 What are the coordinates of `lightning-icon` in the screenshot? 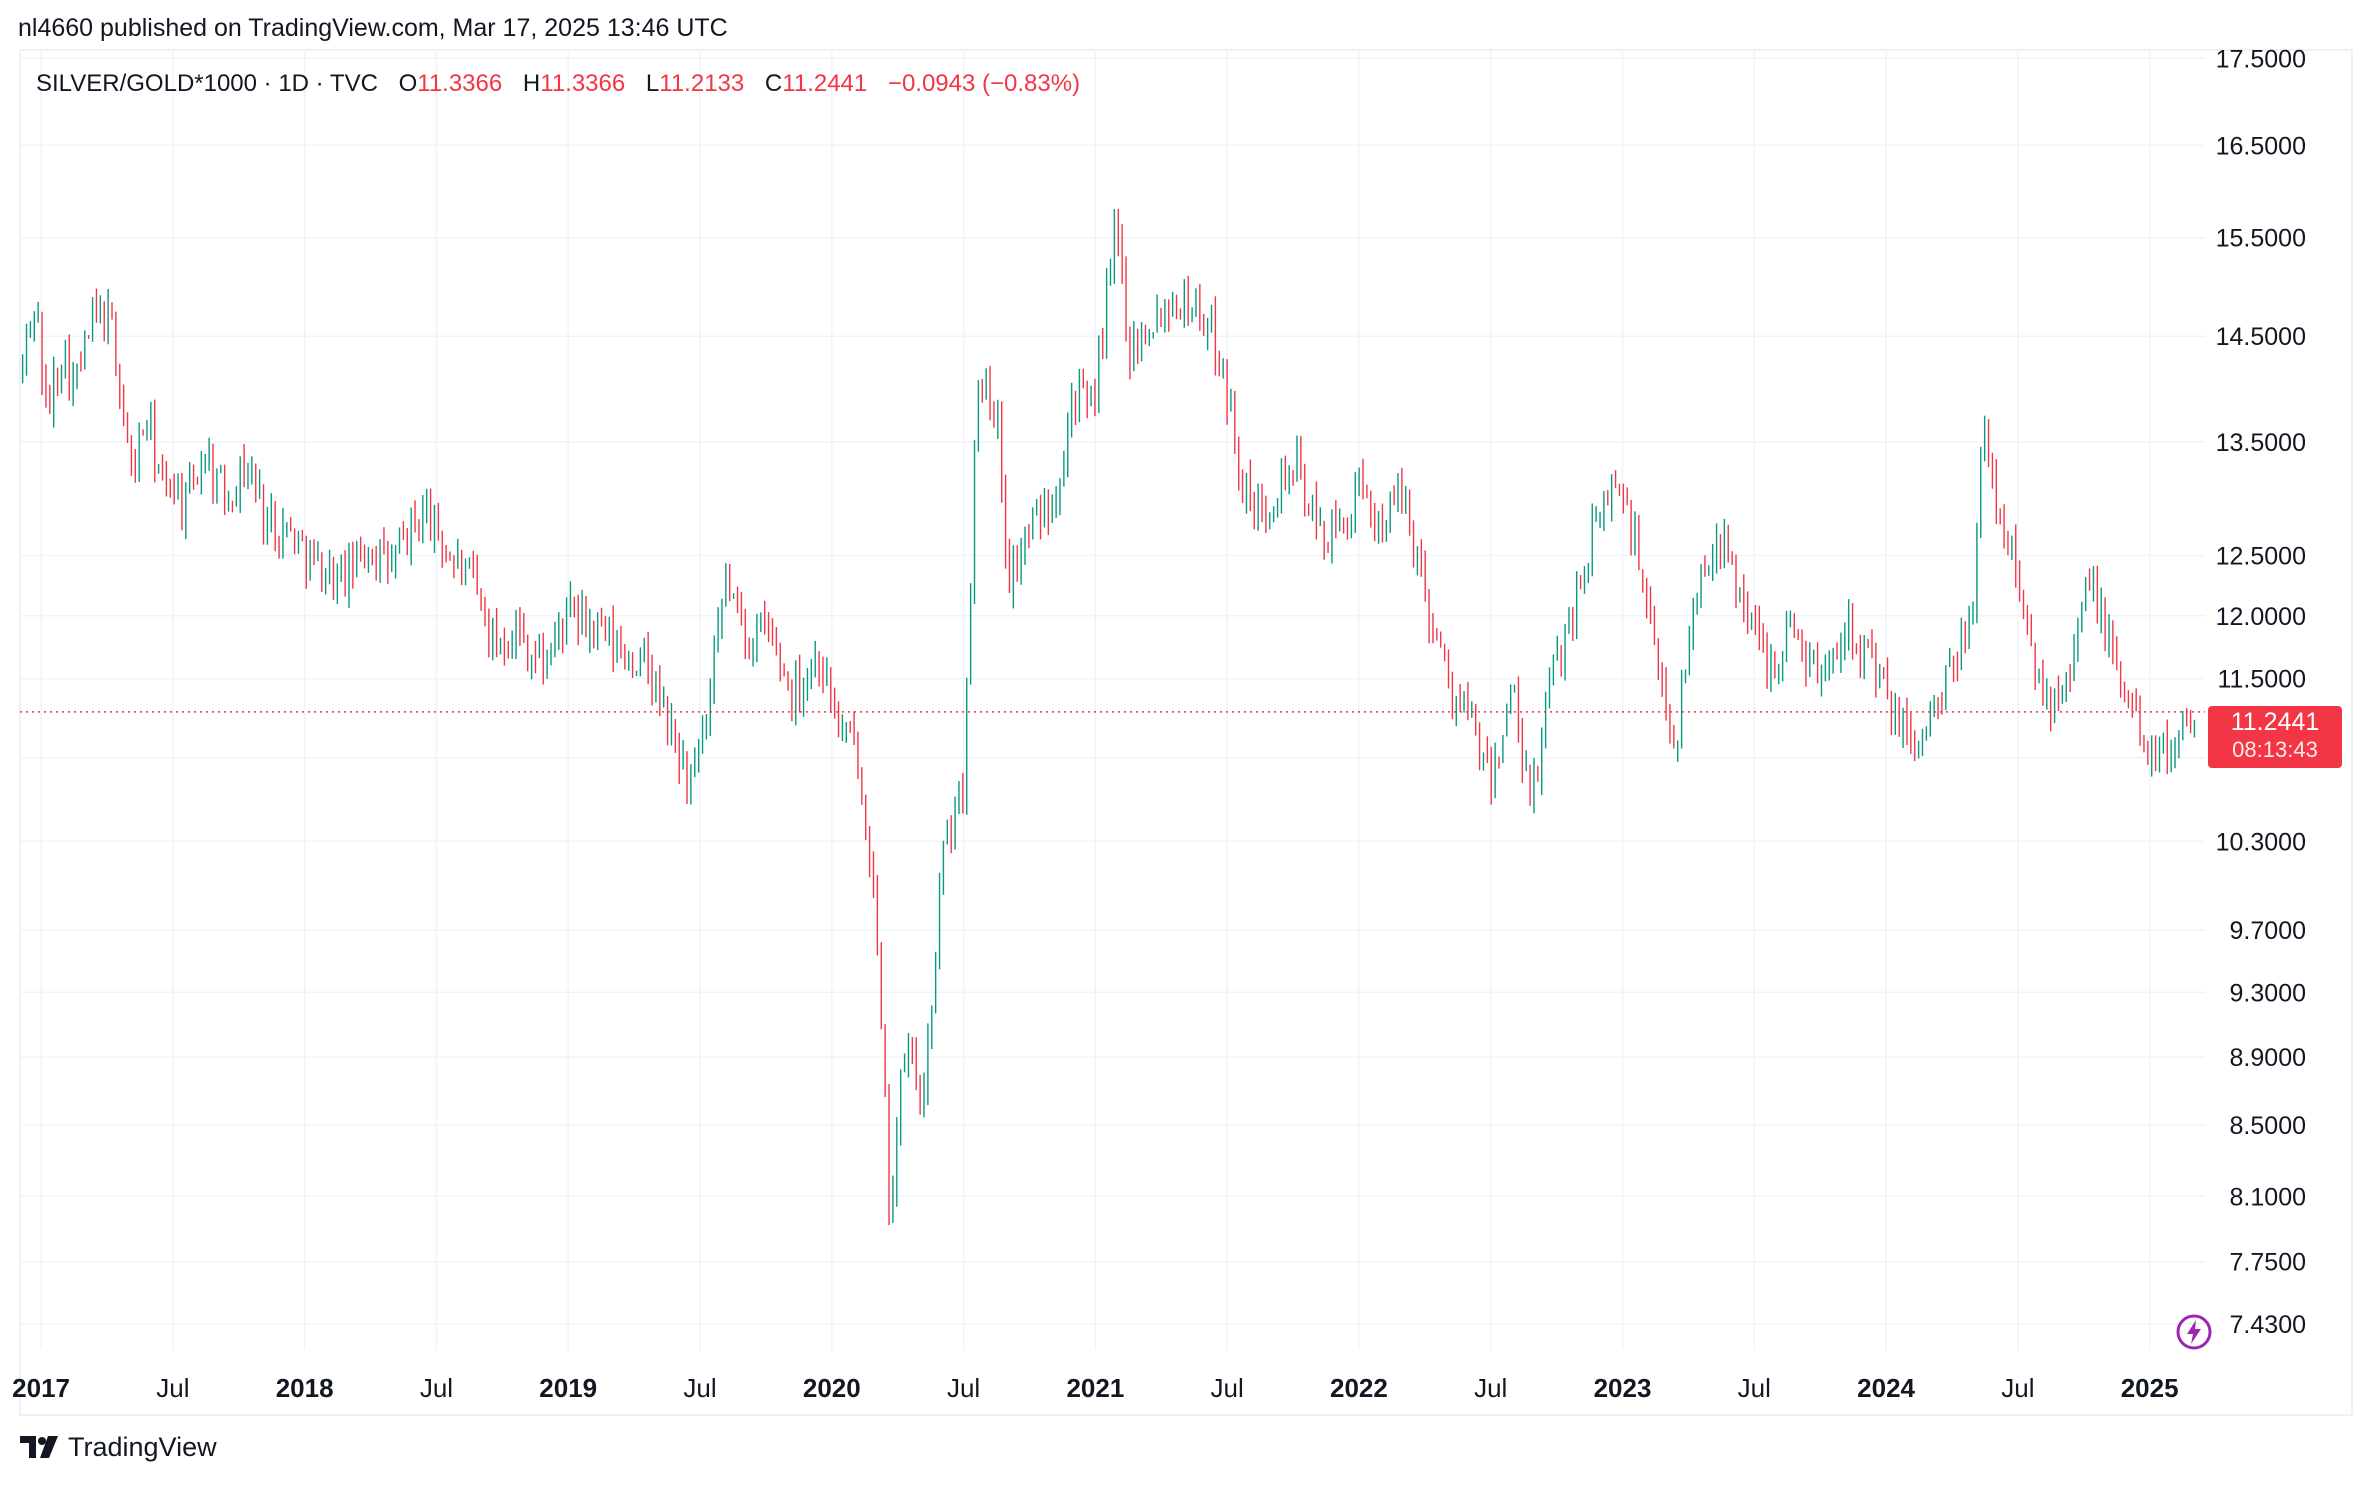 It's located at (2194, 1332).